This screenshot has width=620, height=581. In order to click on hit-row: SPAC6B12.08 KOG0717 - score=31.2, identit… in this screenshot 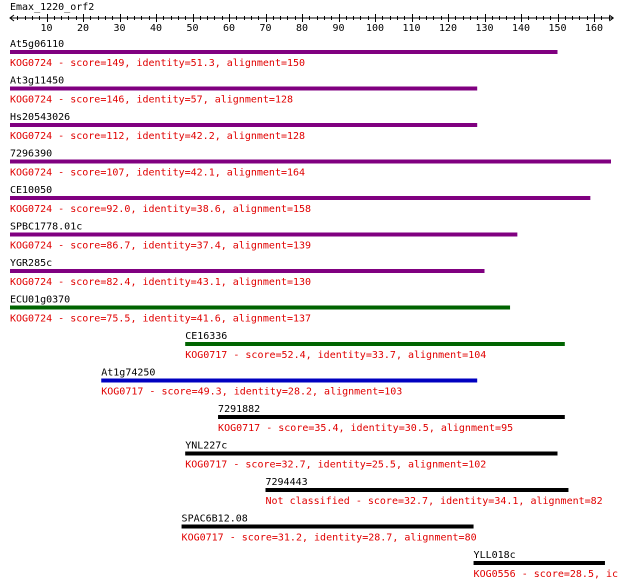, I will do `click(329, 529)`.